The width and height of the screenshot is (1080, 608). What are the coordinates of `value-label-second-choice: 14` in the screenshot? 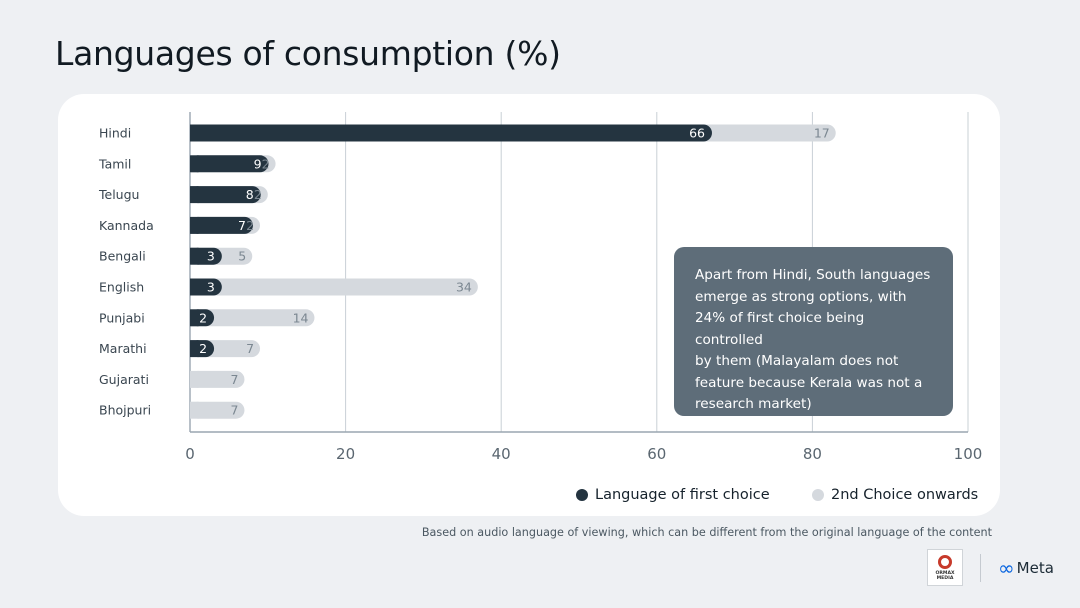 It's located at (301, 317).